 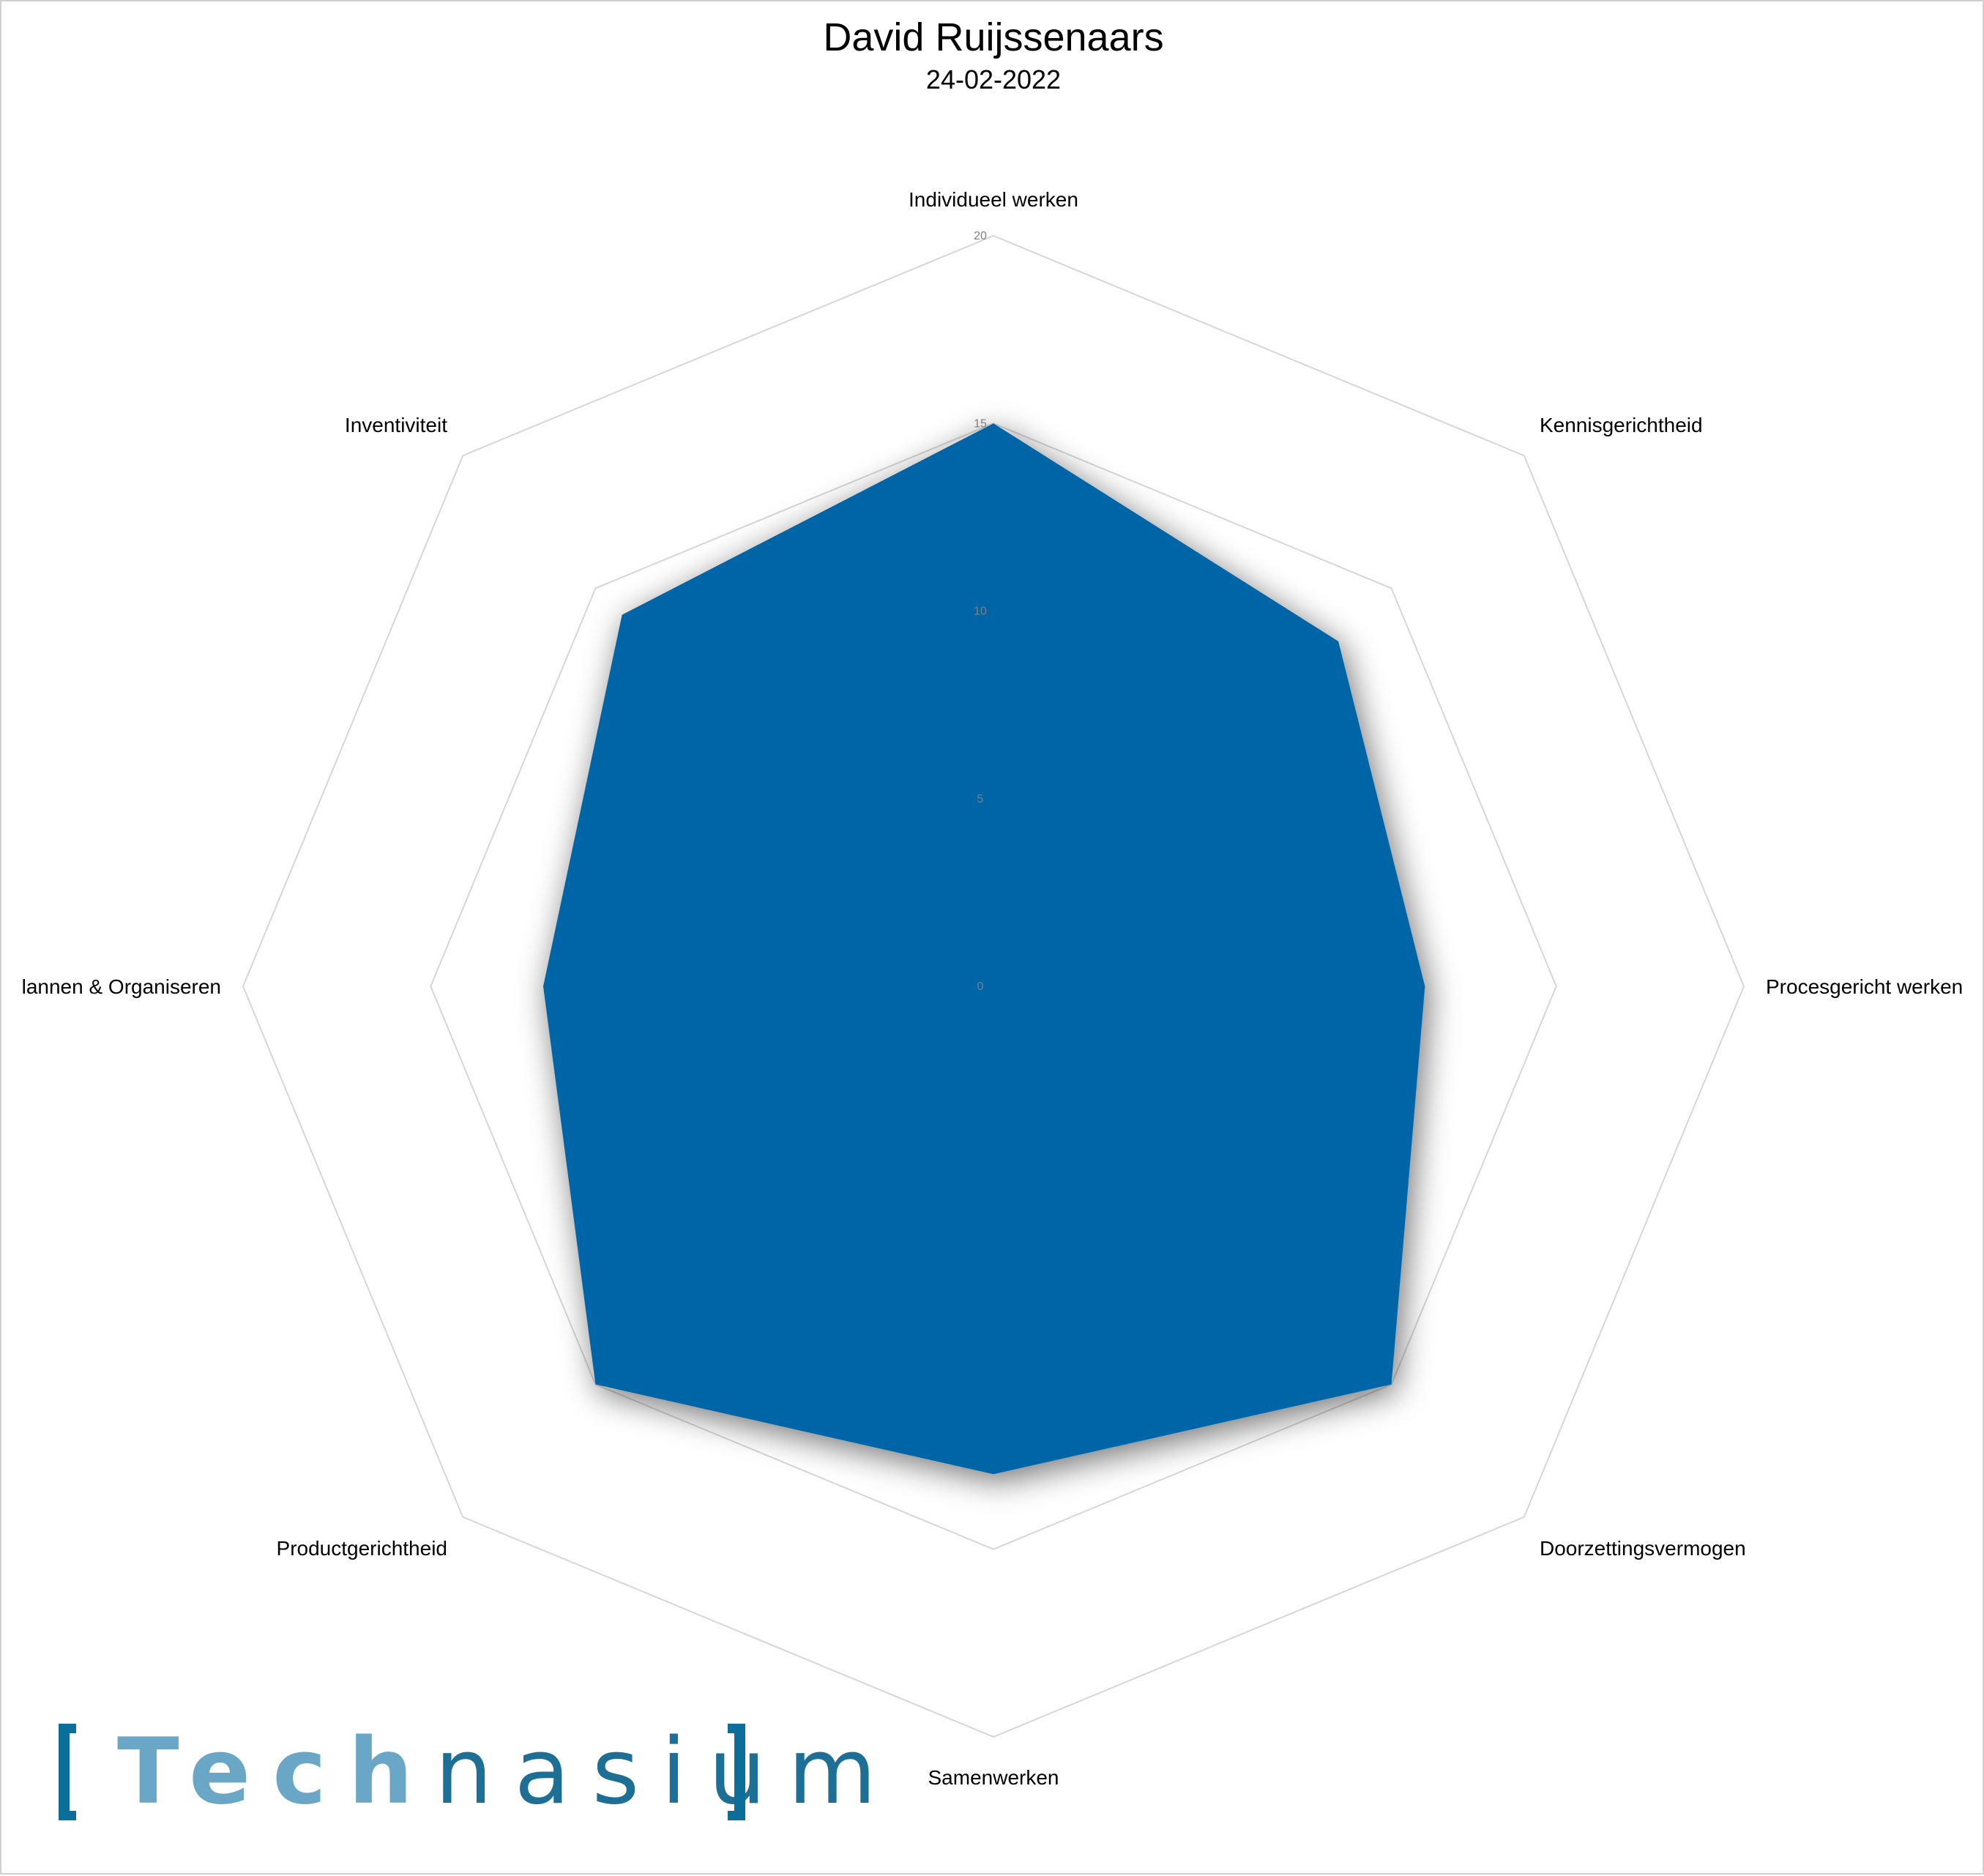 I want to click on logo-word-part1: Tech, so click(x=276, y=1772).